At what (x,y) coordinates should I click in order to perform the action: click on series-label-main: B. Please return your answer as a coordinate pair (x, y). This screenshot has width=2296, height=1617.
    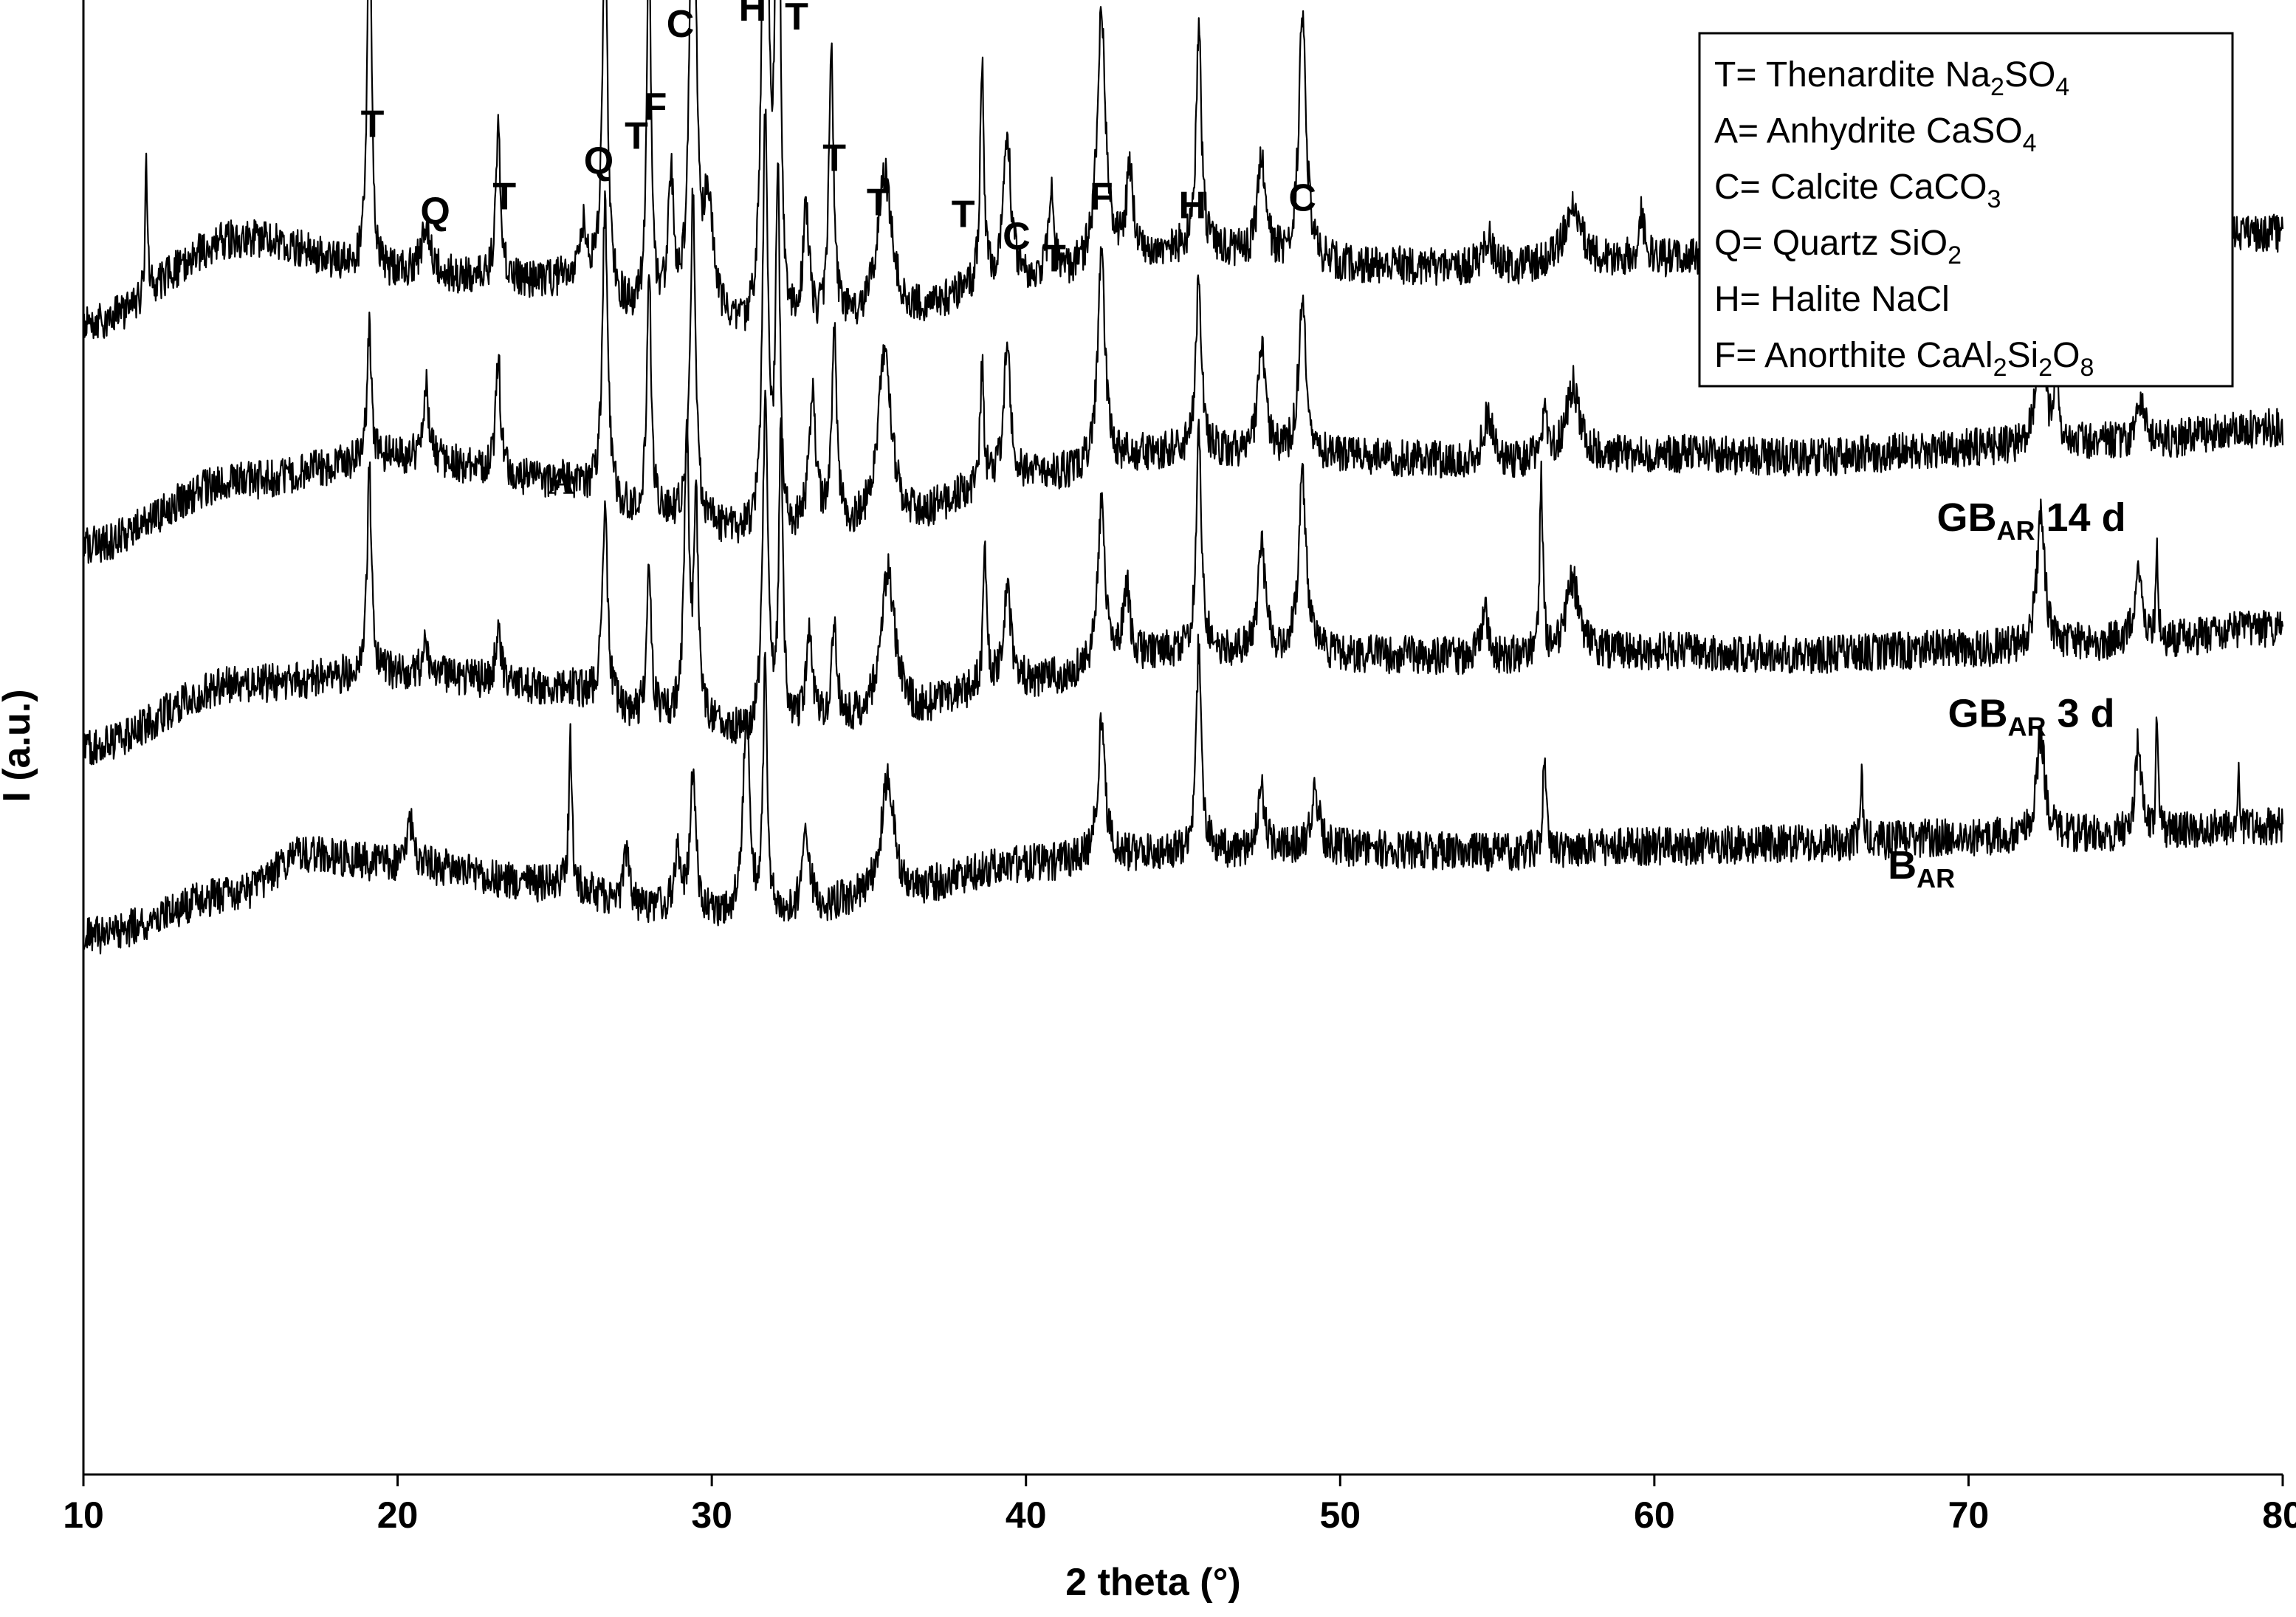
    Looking at the image, I should click on (1903, 865).